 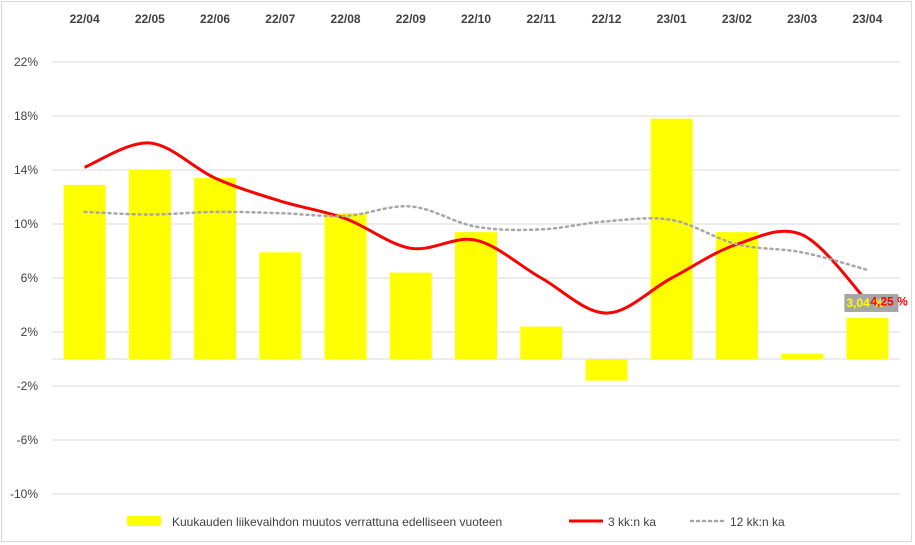 I want to click on y-tick-label: 14%, so click(x=26, y=170).